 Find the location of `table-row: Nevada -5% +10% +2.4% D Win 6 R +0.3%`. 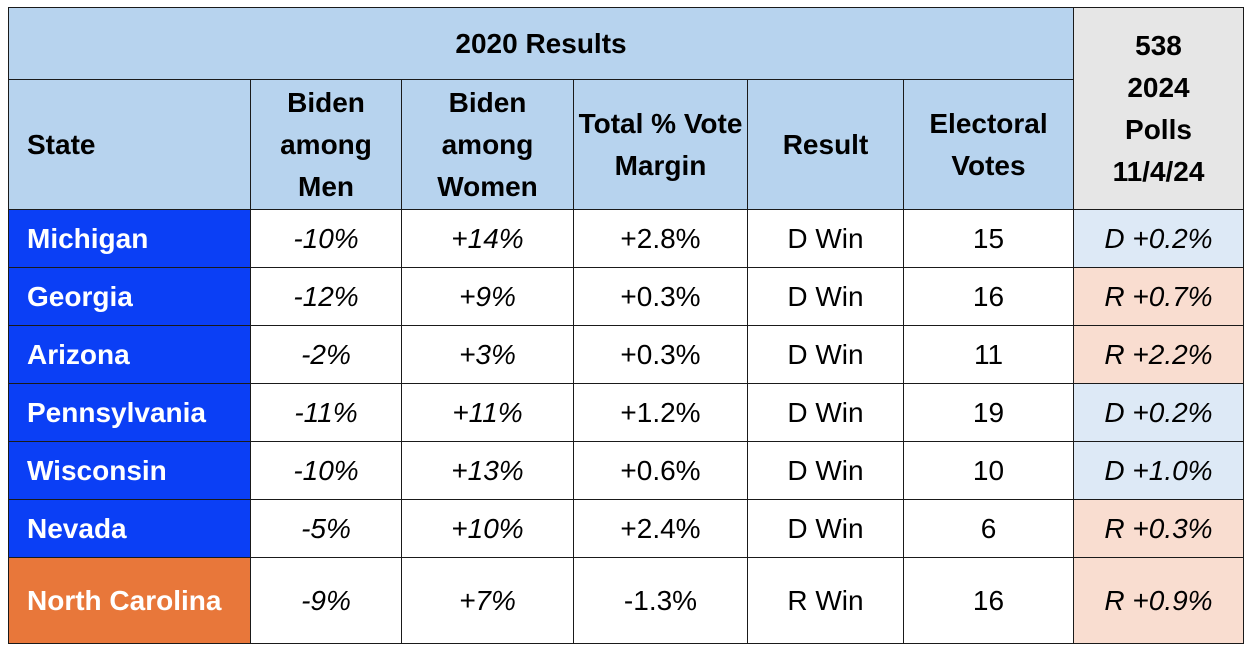

table-row: Nevada -5% +10% +2.4% D Win 6 R +0.3% is located at coordinates (626, 528).